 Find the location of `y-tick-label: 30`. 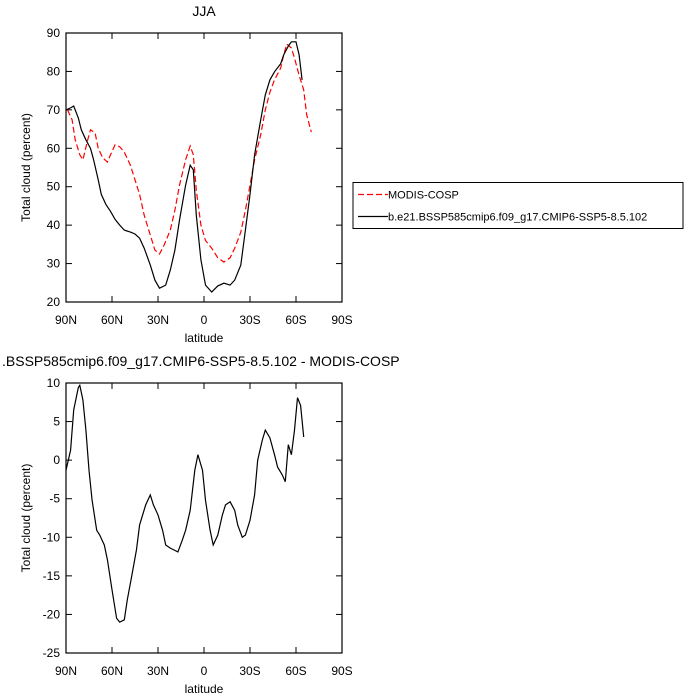

y-tick-label: 30 is located at coordinates (54, 264).